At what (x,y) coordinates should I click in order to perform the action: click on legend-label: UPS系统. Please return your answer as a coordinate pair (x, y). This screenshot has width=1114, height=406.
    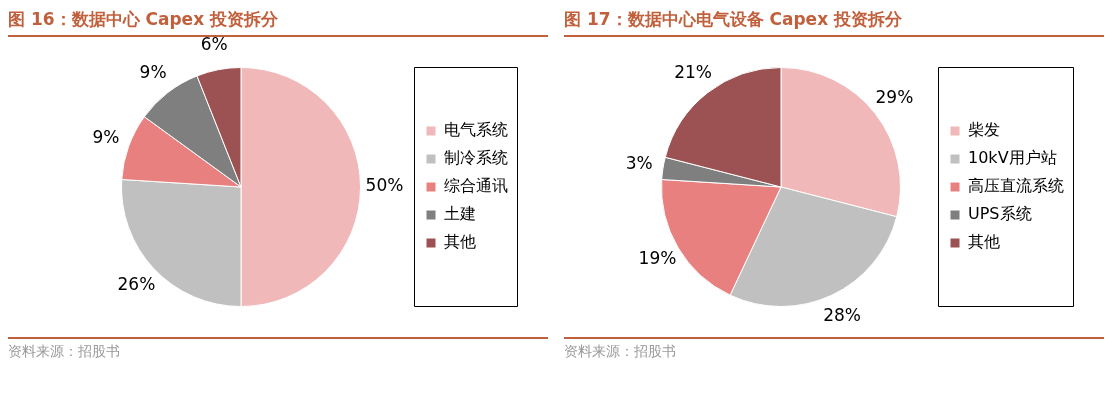
    Looking at the image, I should click on (1000, 214).